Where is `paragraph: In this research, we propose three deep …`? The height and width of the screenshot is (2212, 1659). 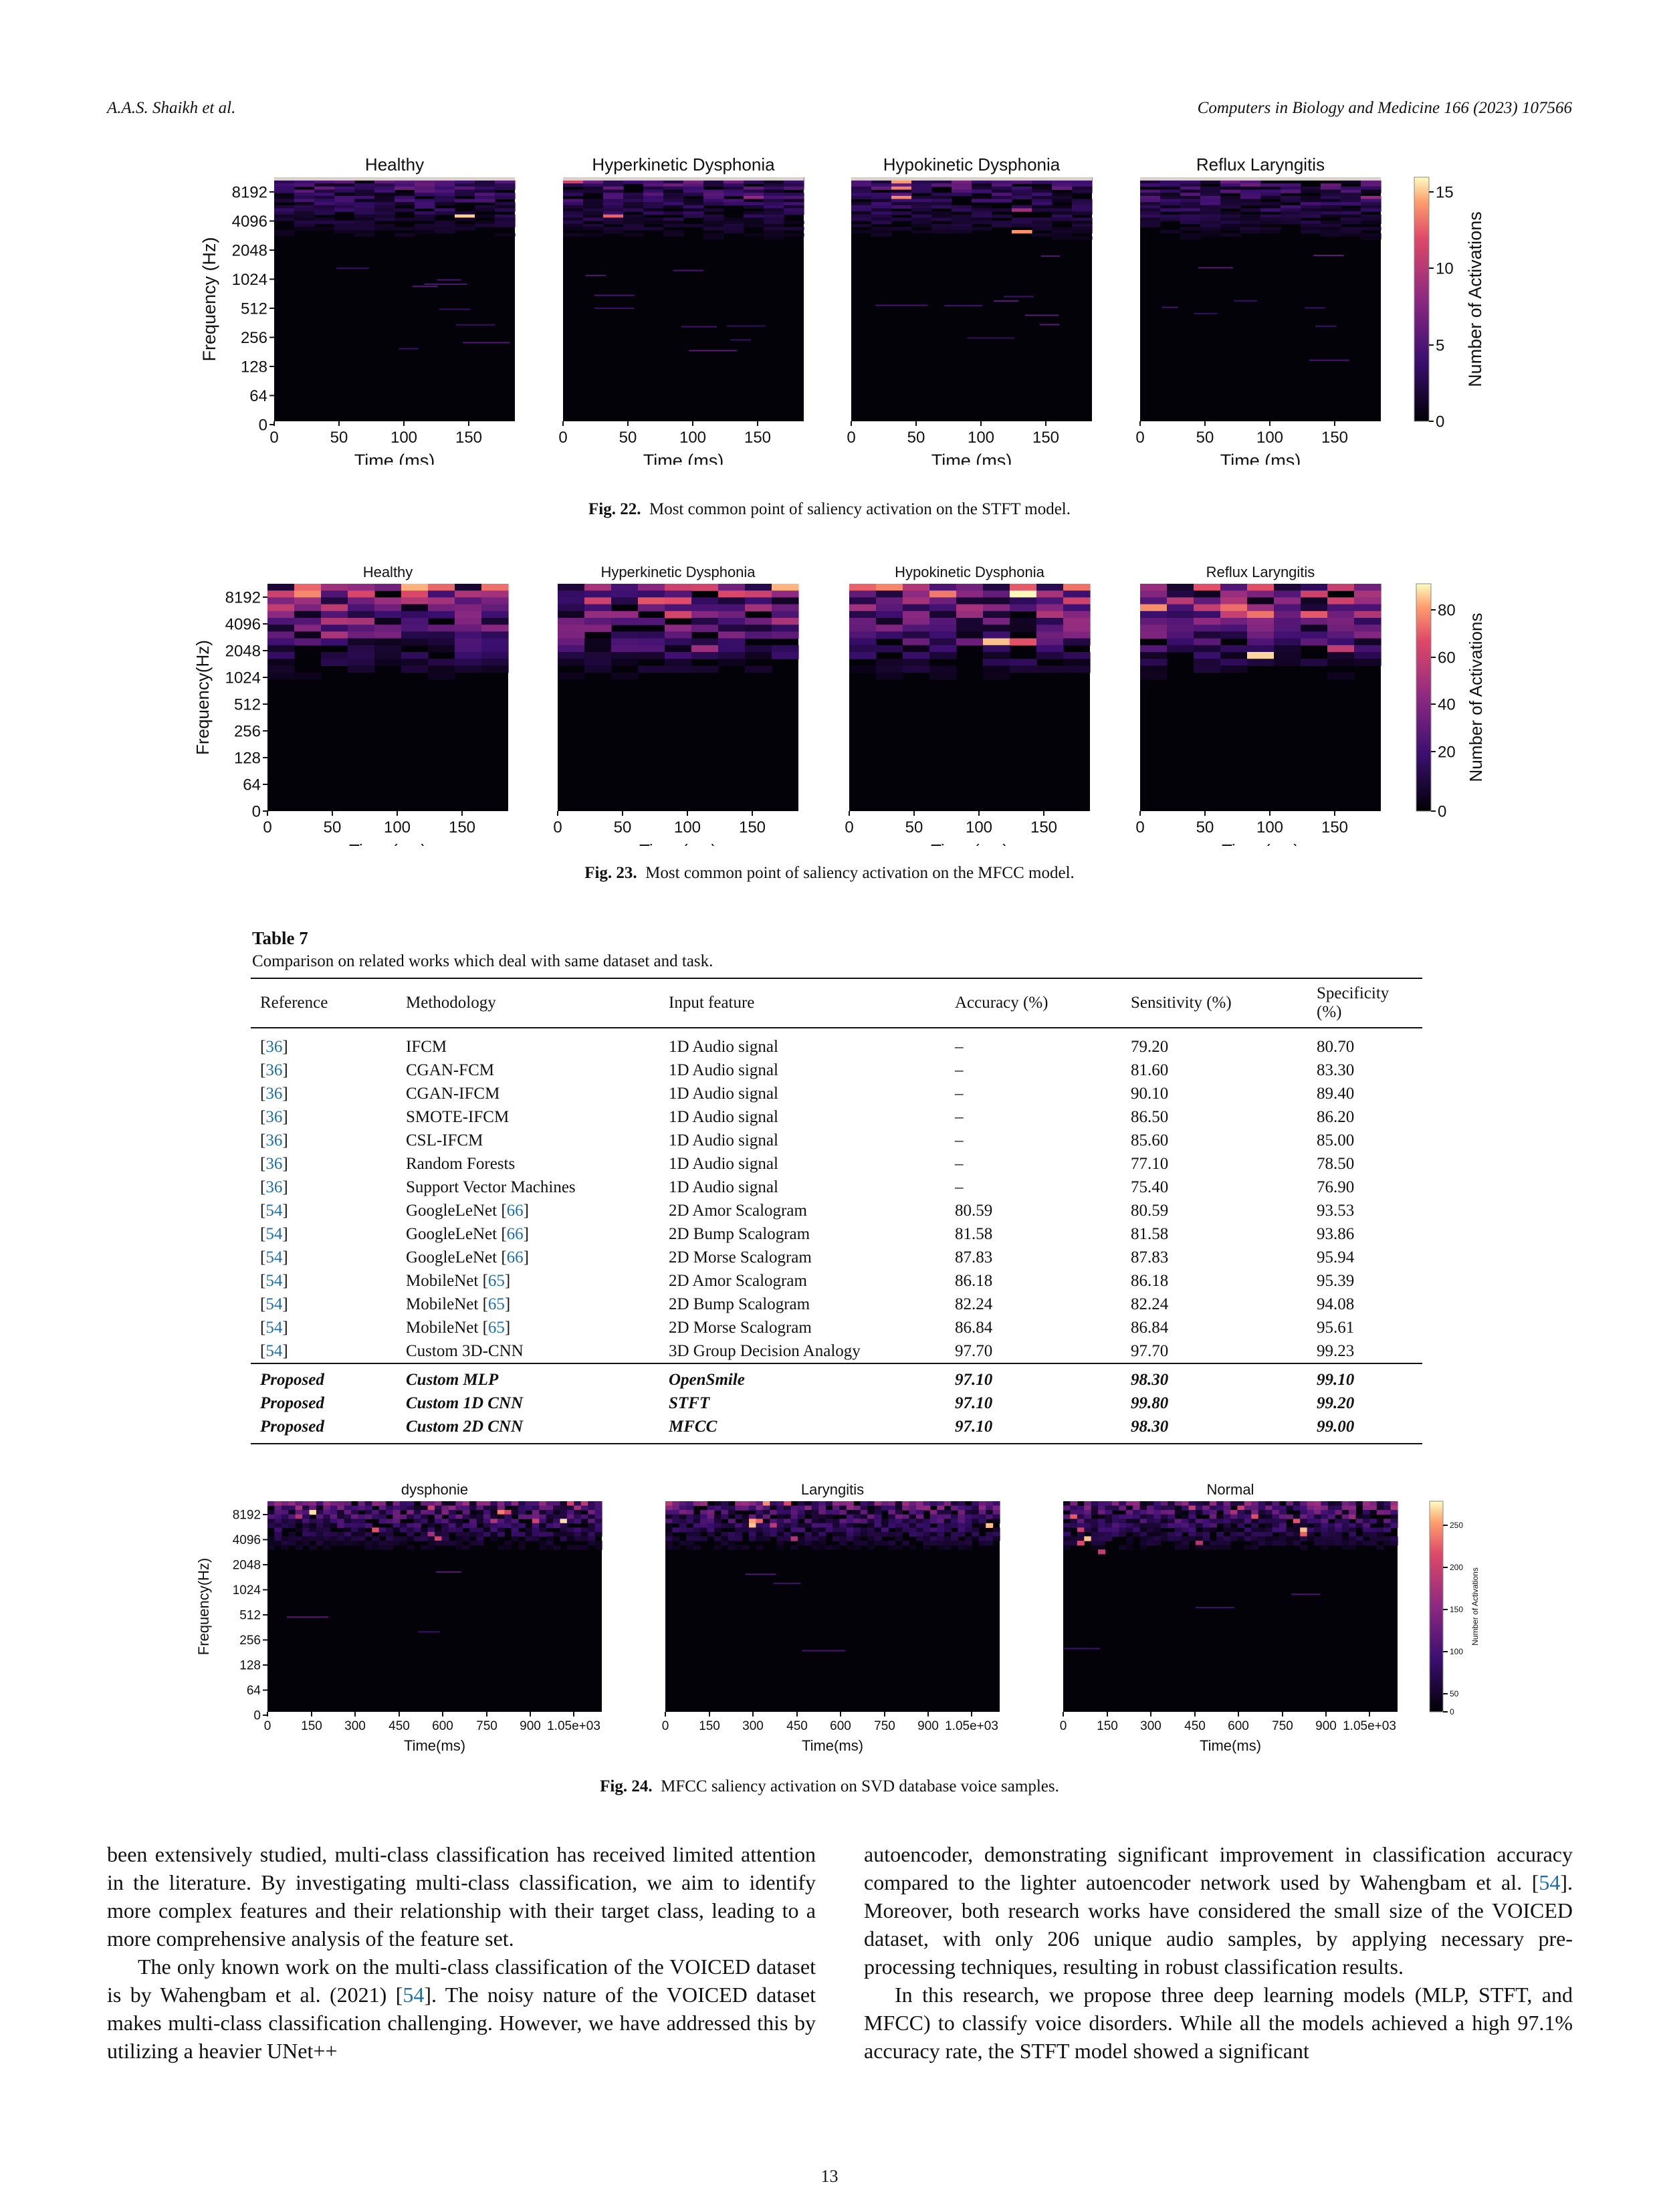 paragraph: In this research, we propose three deep … is located at coordinates (1218, 2023).